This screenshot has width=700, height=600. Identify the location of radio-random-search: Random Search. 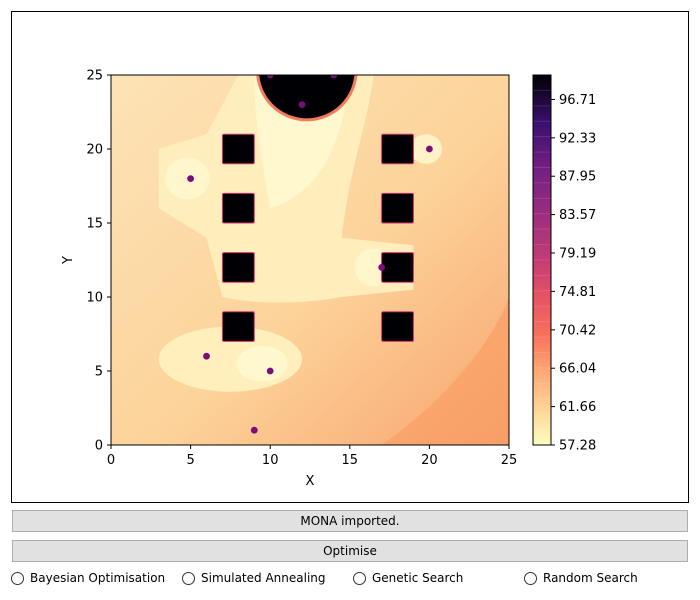
(581, 578).